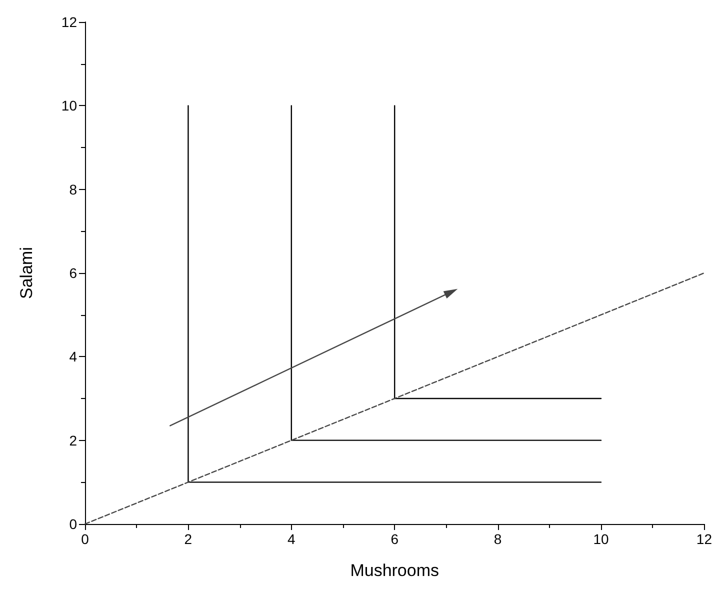 This screenshot has height=597, width=715. I want to click on x-axis-title: Mushrooms, so click(395, 570).